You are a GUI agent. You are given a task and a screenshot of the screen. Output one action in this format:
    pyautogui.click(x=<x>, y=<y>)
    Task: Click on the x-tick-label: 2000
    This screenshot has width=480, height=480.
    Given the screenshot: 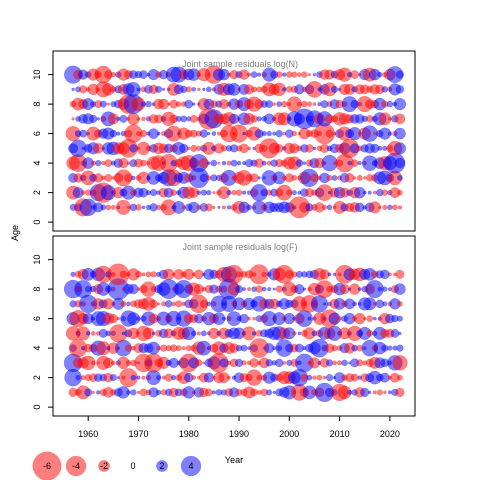 What is the action you would take?
    pyautogui.click(x=289, y=434)
    